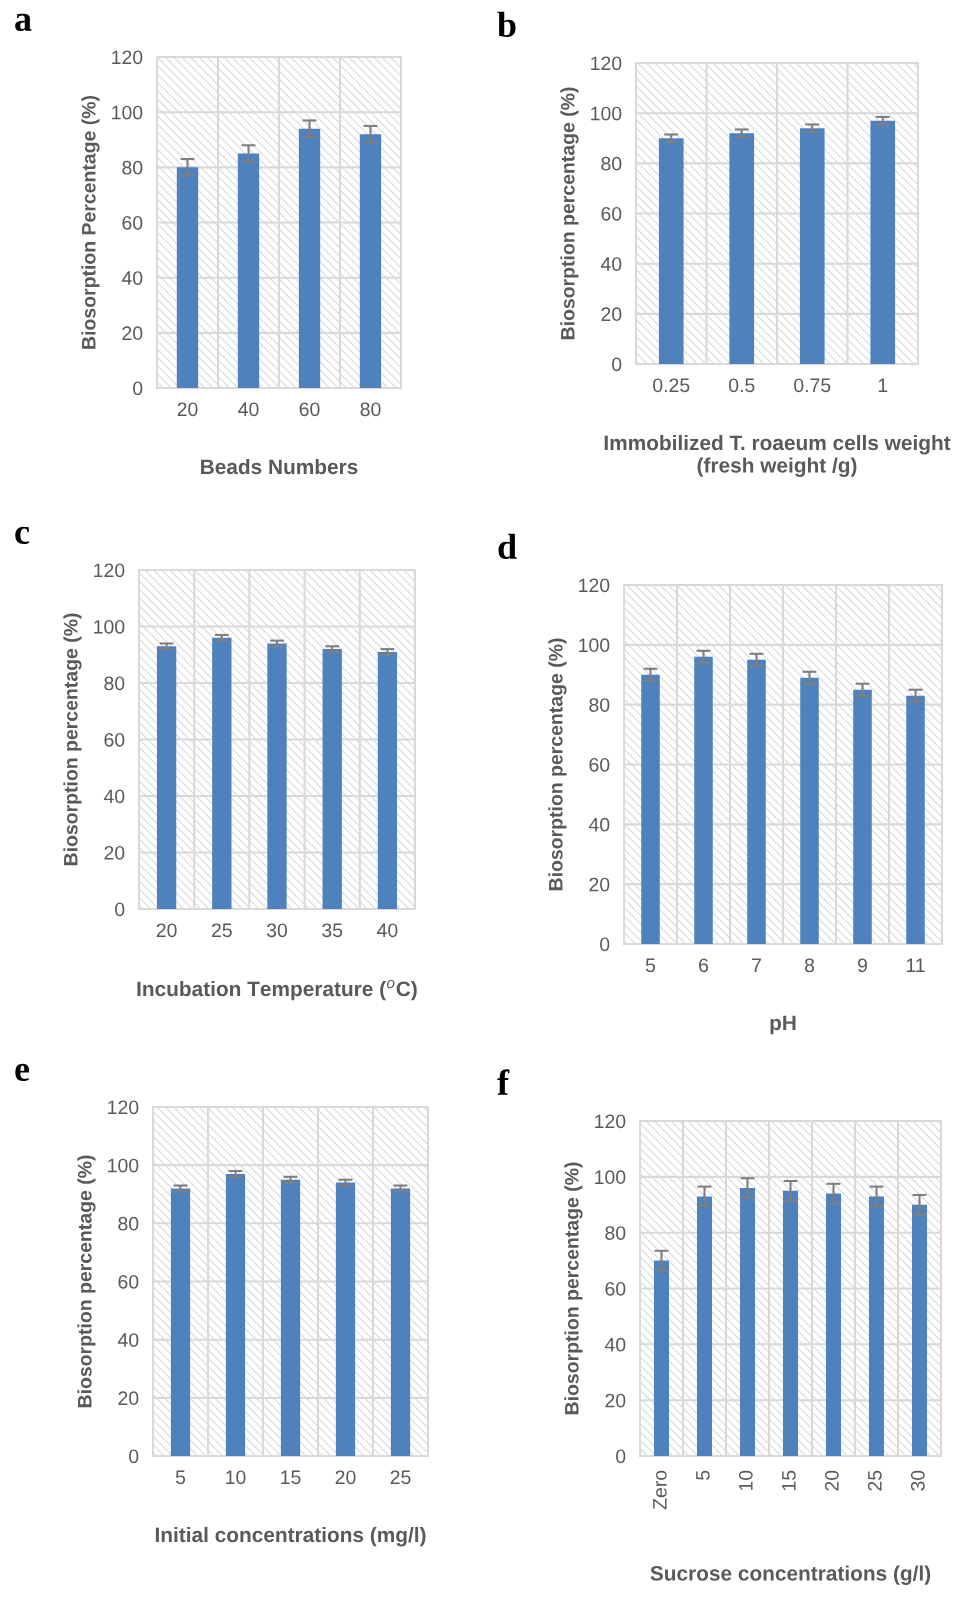  What do you see at coordinates (783, 1025) in the screenshot?
I see `x-axis-title: pH` at bounding box center [783, 1025].